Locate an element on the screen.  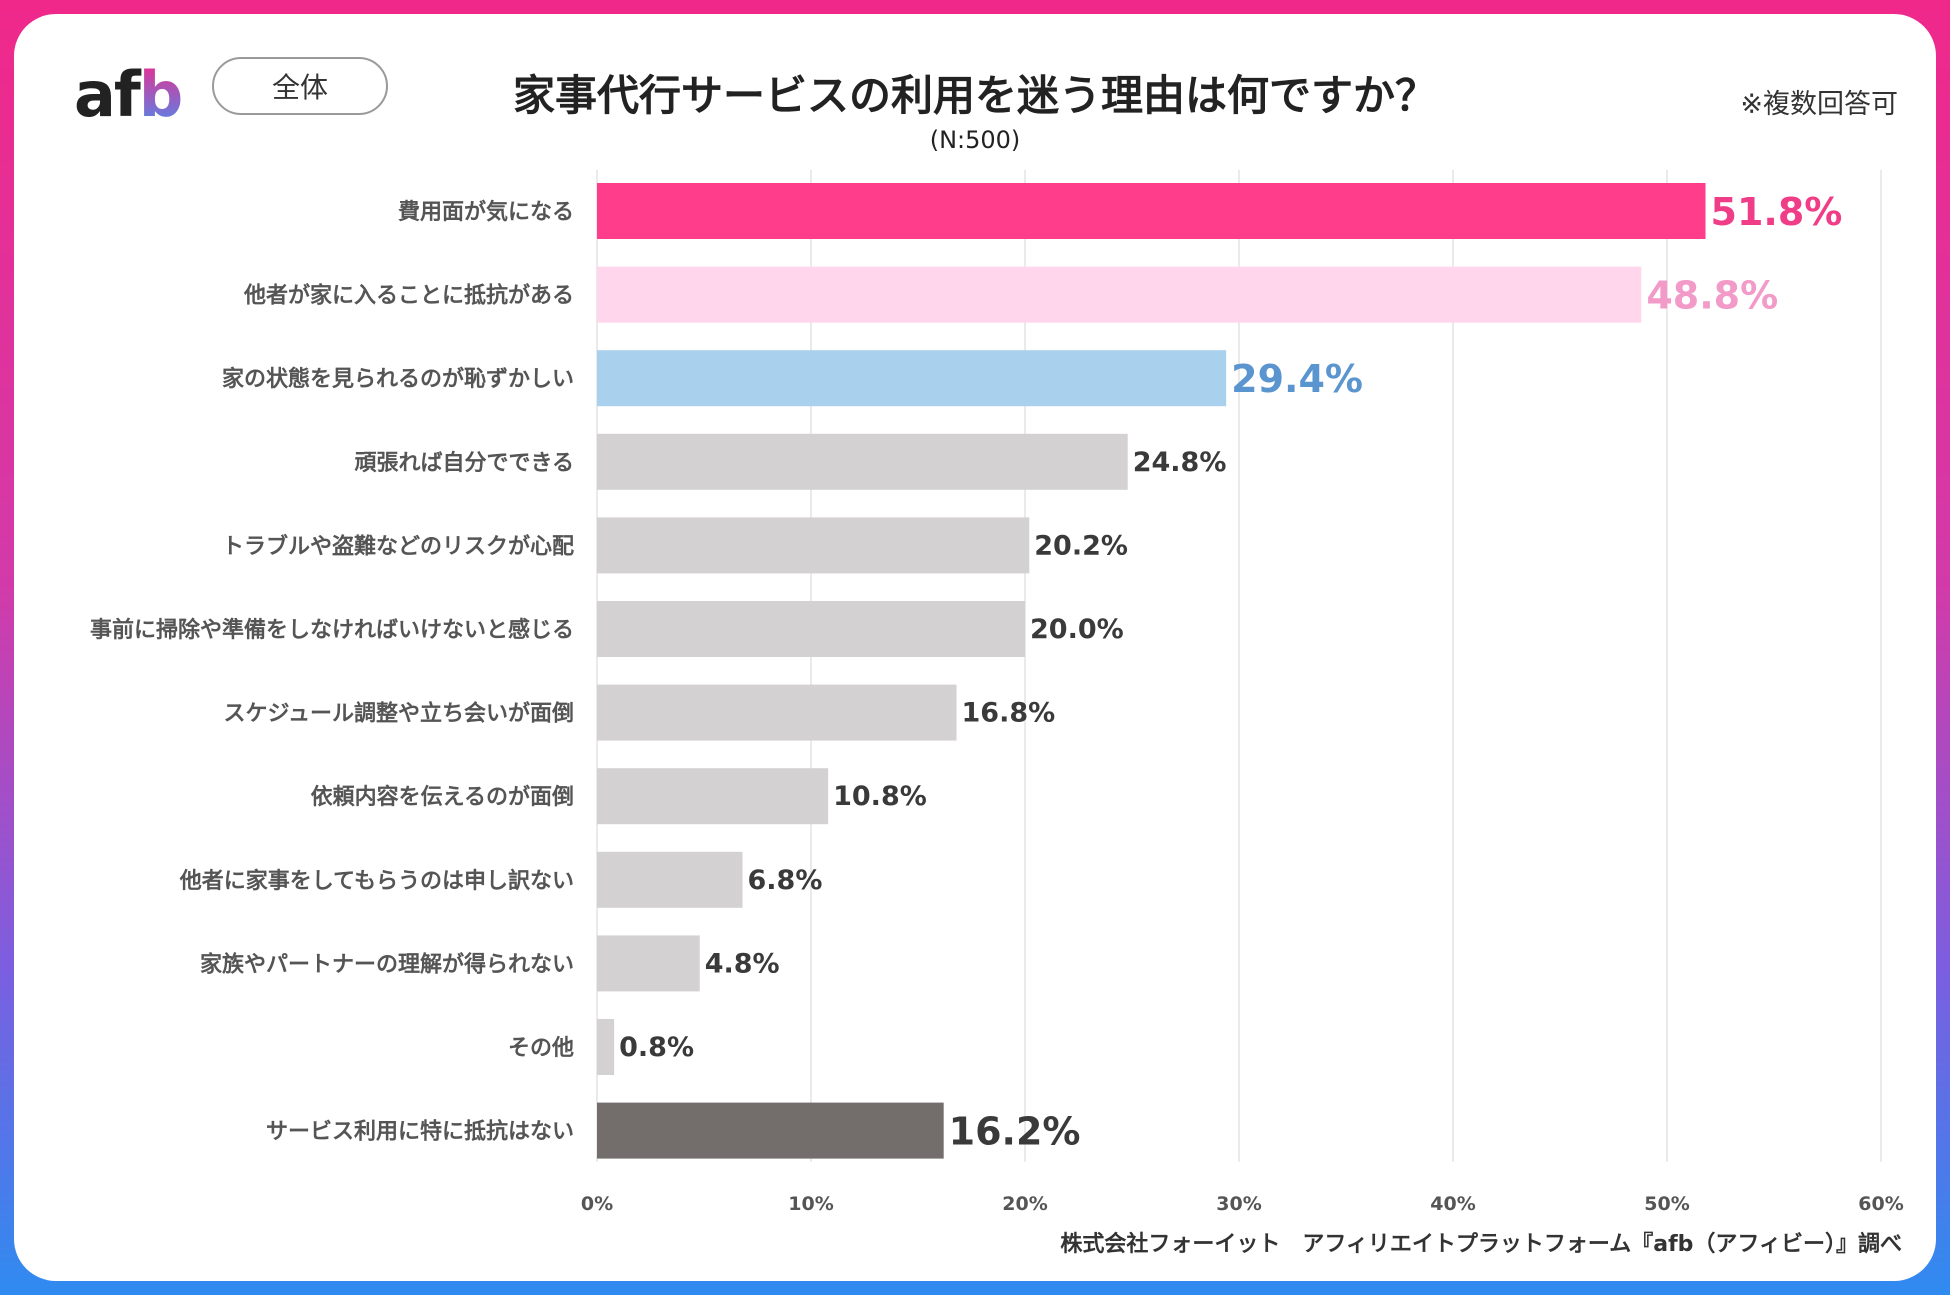
category-label: 事前に掃除や準備をしなければいけないと感じる is located at coordinates (332, 630).